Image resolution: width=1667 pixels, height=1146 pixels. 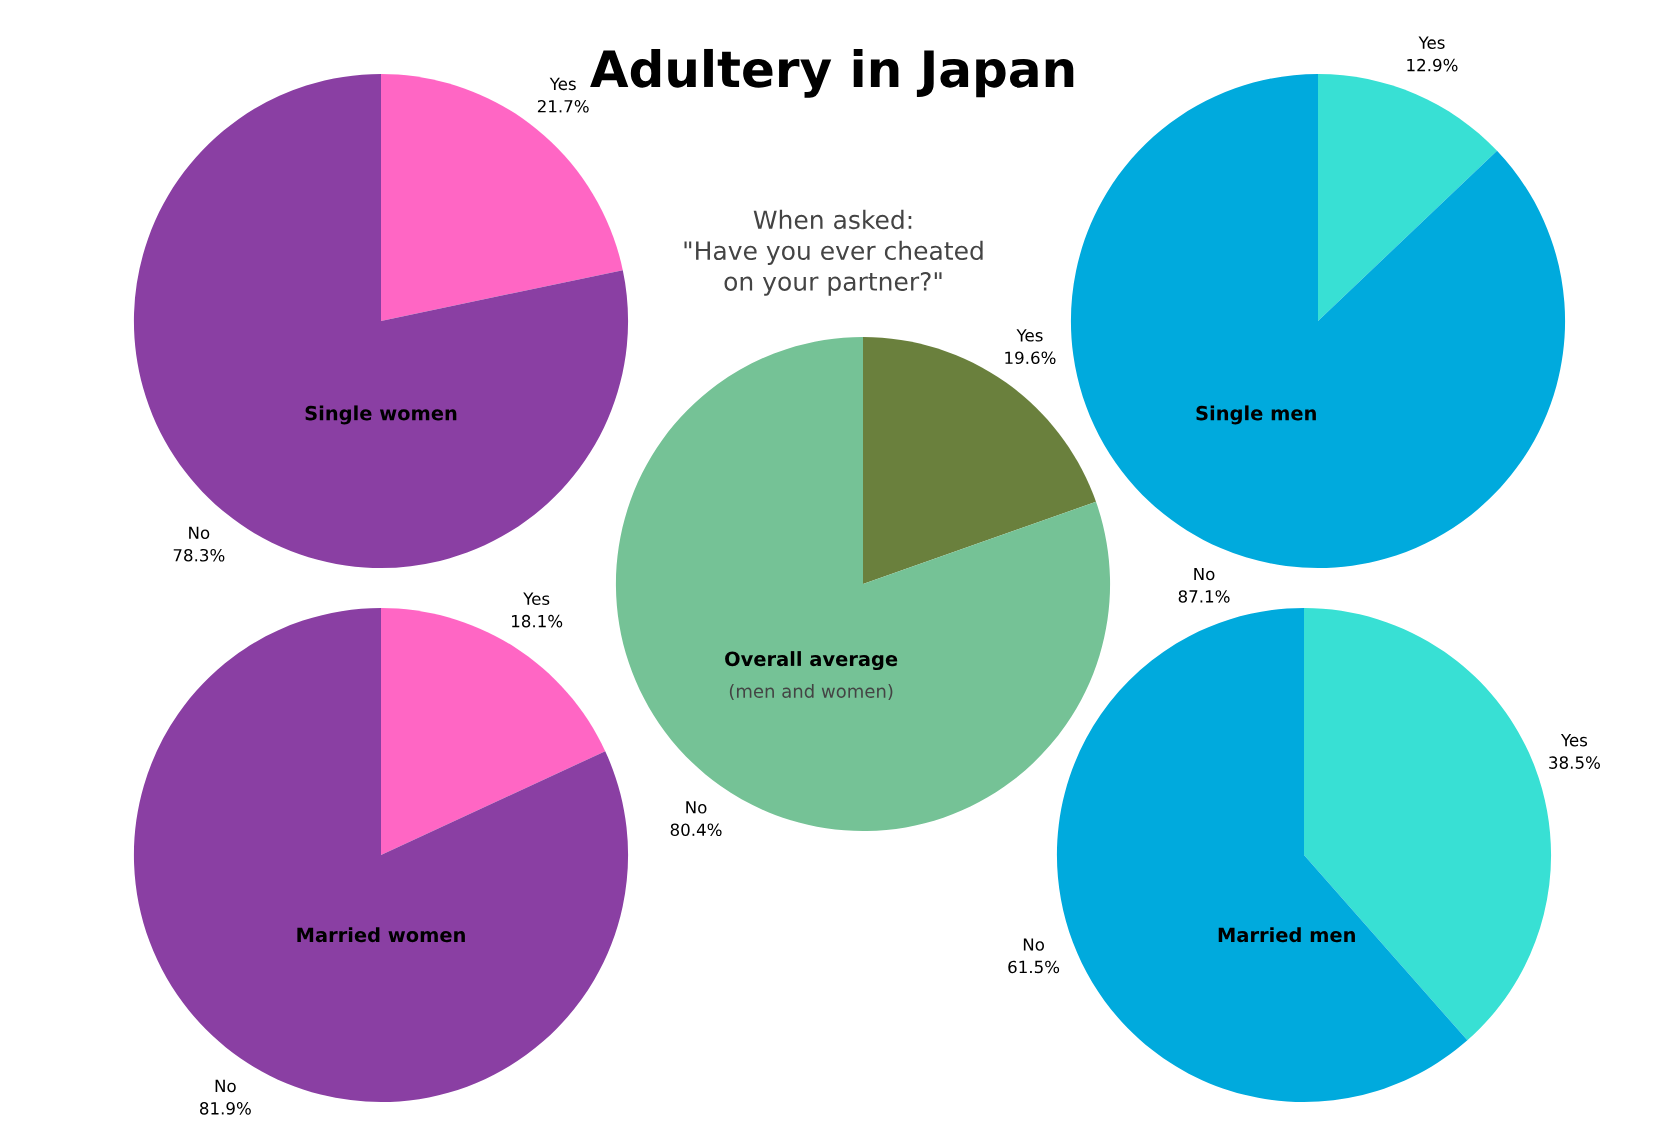 I want to click on text: Overall average, so click(x=811, y=661).